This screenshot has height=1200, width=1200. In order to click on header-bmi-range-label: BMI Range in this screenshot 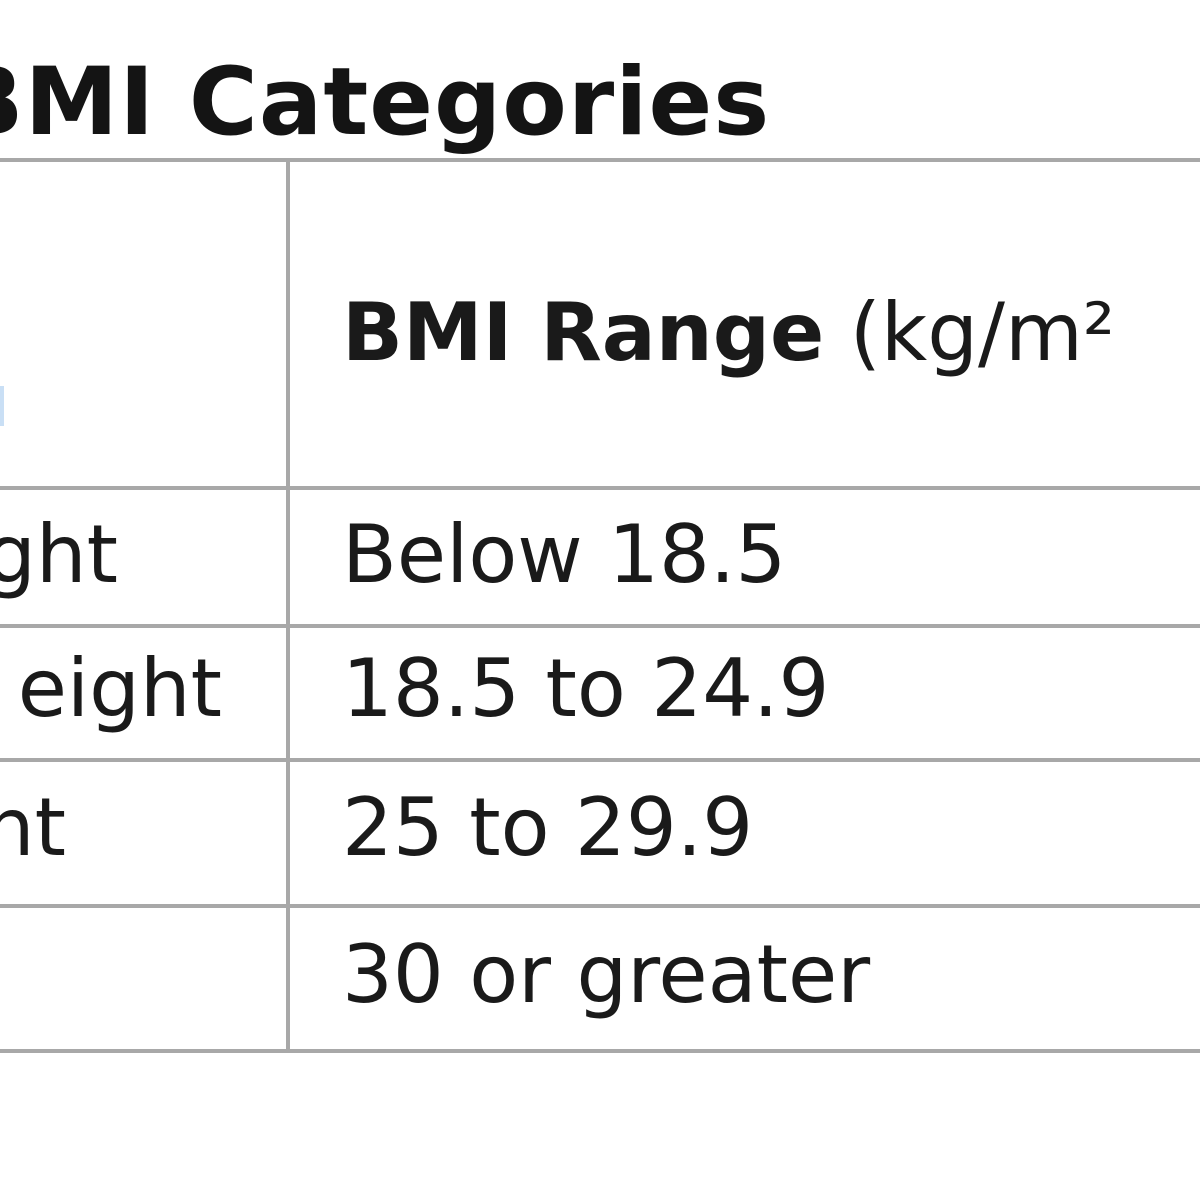, I will do `click(583, 332)`.